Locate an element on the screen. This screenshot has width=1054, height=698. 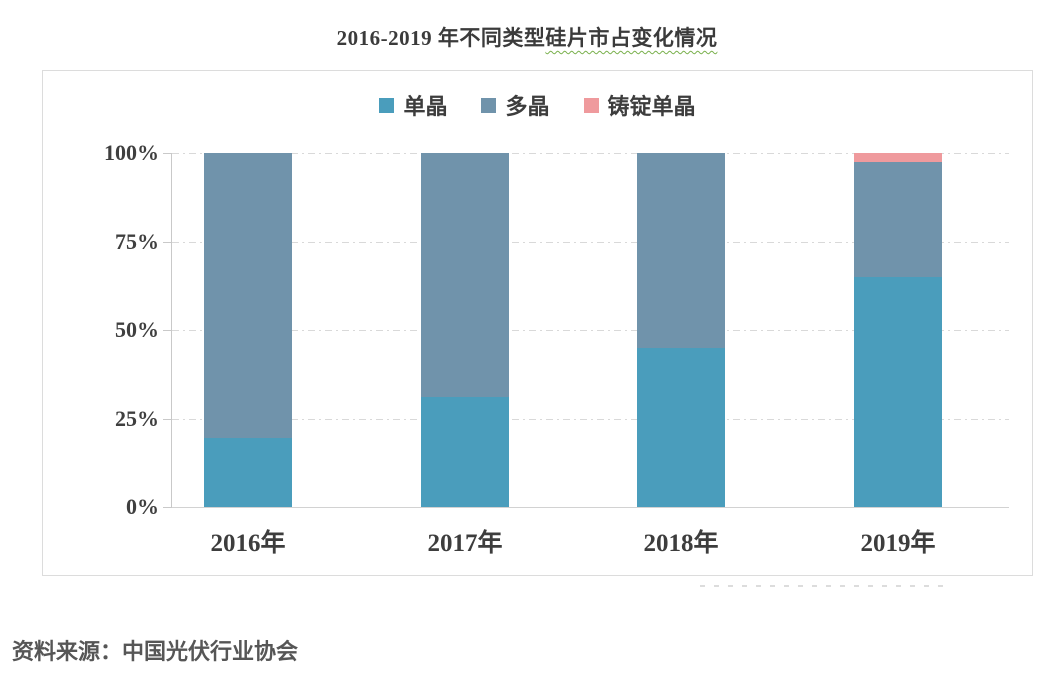
legend-item-2: 铸锭单晶 is located at coordinates (639, 105).